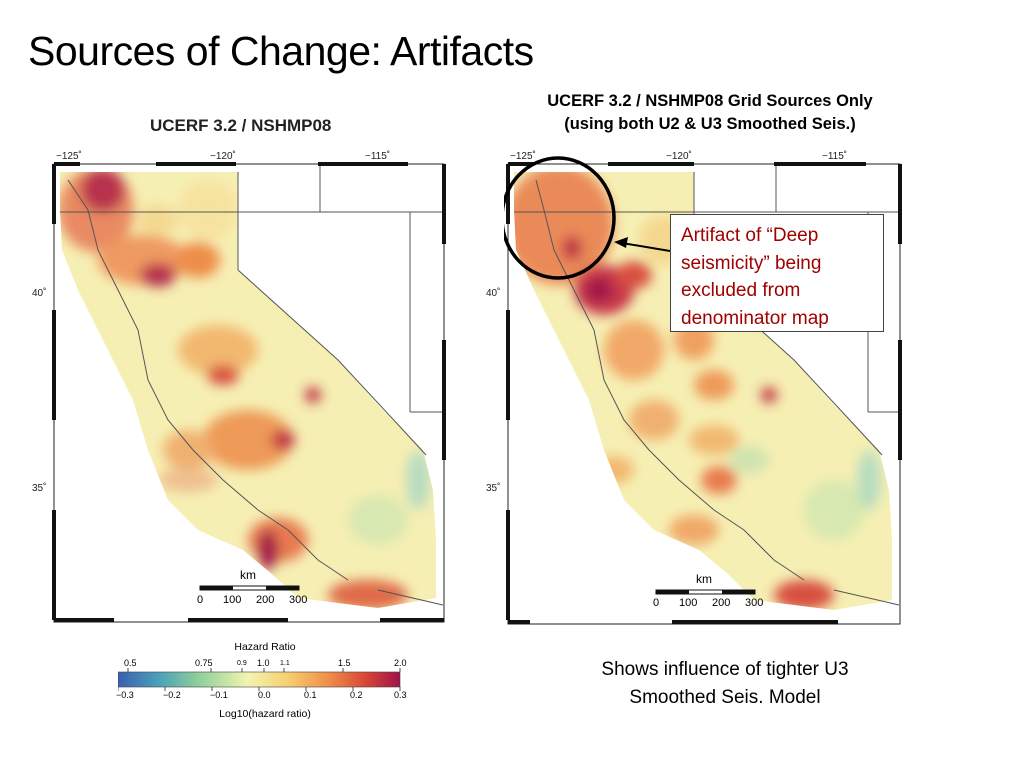  What do you see at coordinates (285, 663) in the screenshot?
I see `colorbar-top-label-1.1: 1.1` at bounding box center [285, 663].